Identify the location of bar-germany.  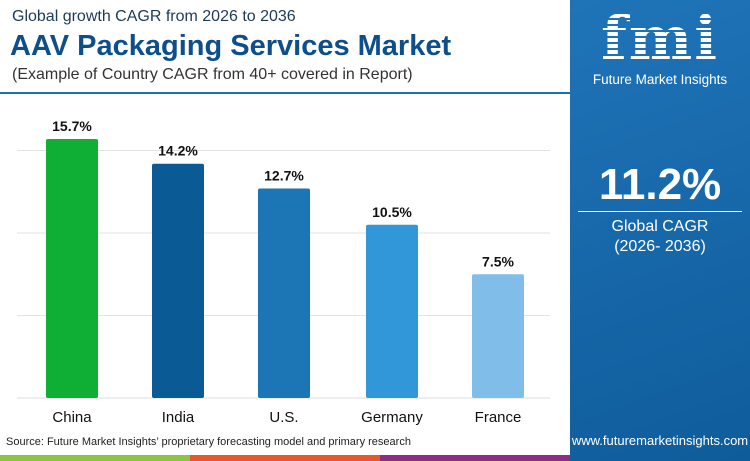
(392, 311).